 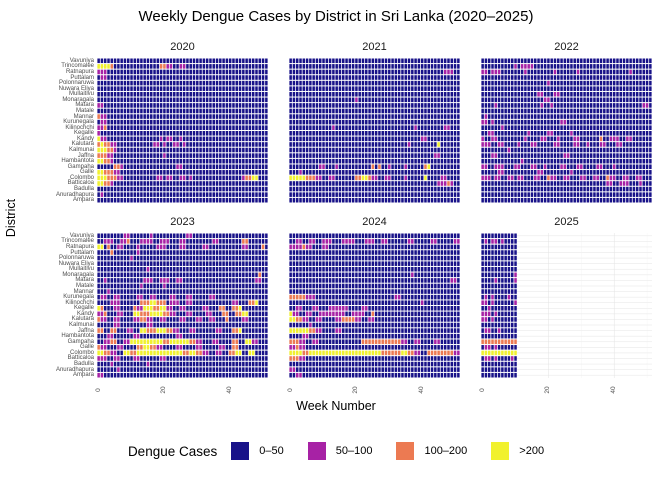 What do you see at coordinates (182, 47) in the screenshot?
I see `facet-label-2020: 2020` at bounding box center [182, 47].